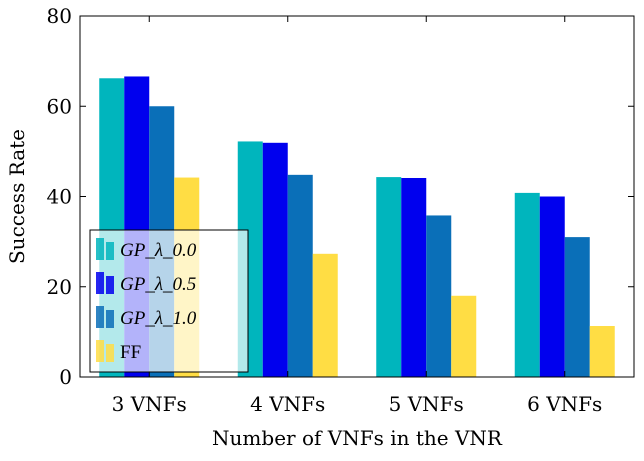  Describe the element at coordinates (59, 287) in the screenshot. I see `y-tick-label: 20` at that location.